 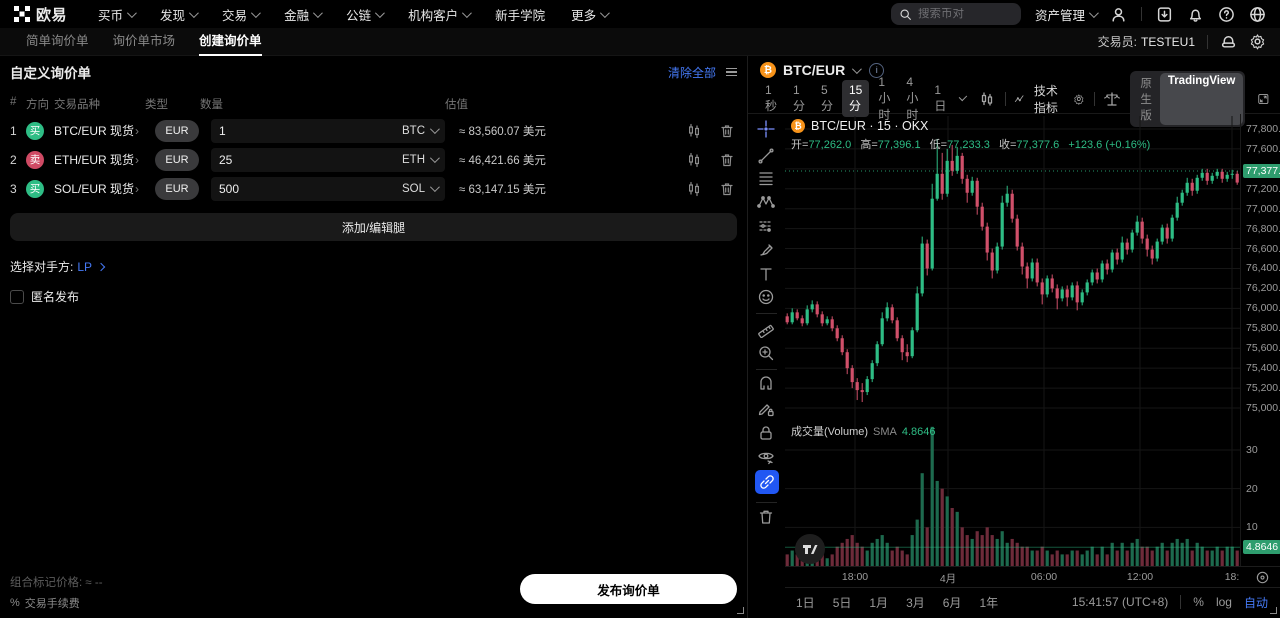 I want to click on quantity-field: ETH, so click(x=328, y=159).